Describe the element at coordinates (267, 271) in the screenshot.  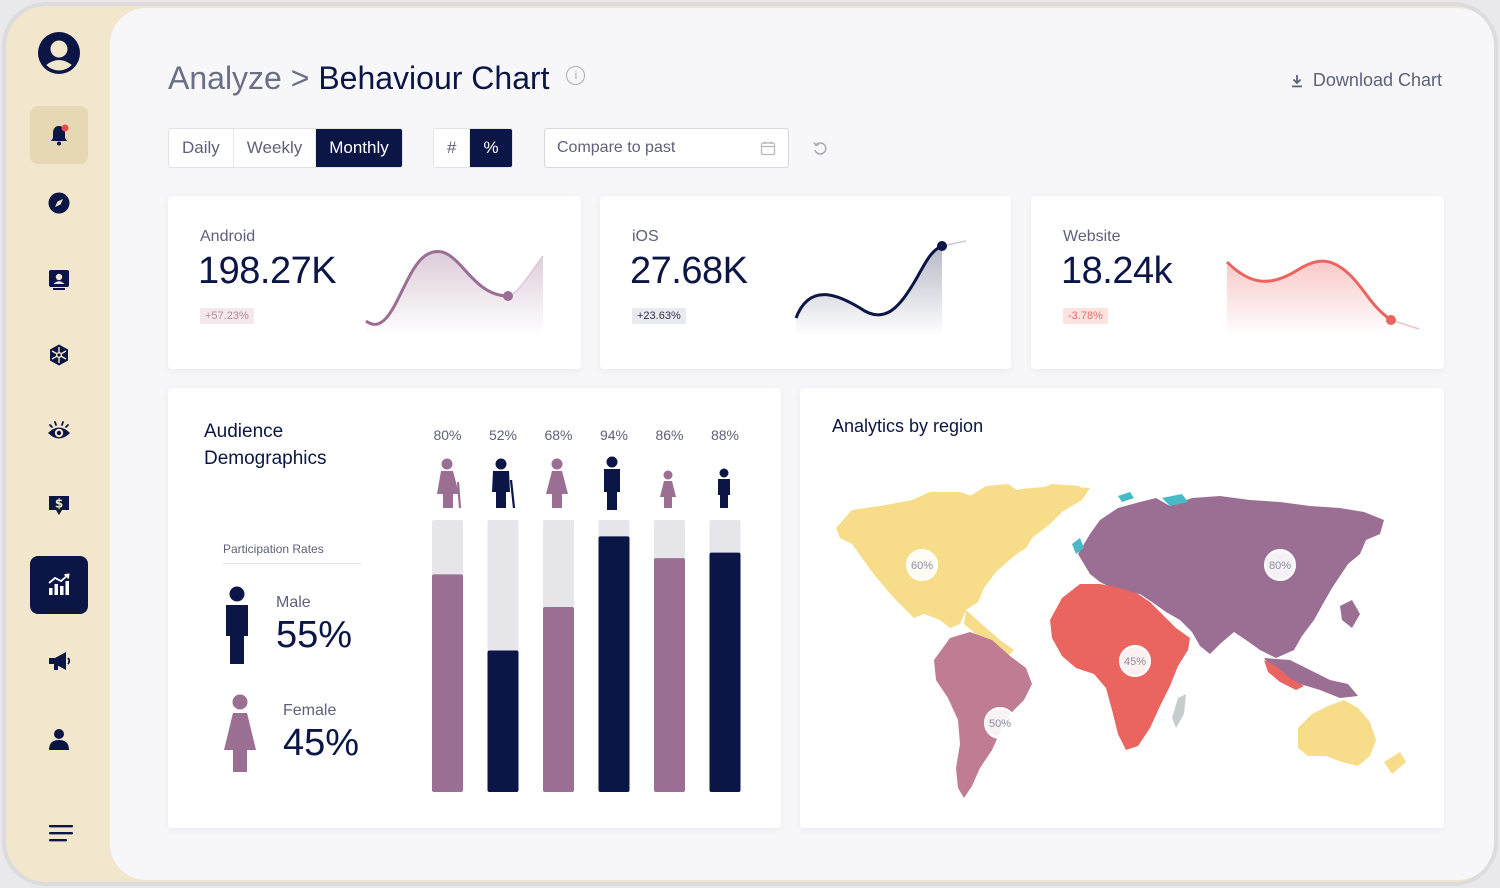
I see `kpi-value: 198.27K` at that location.